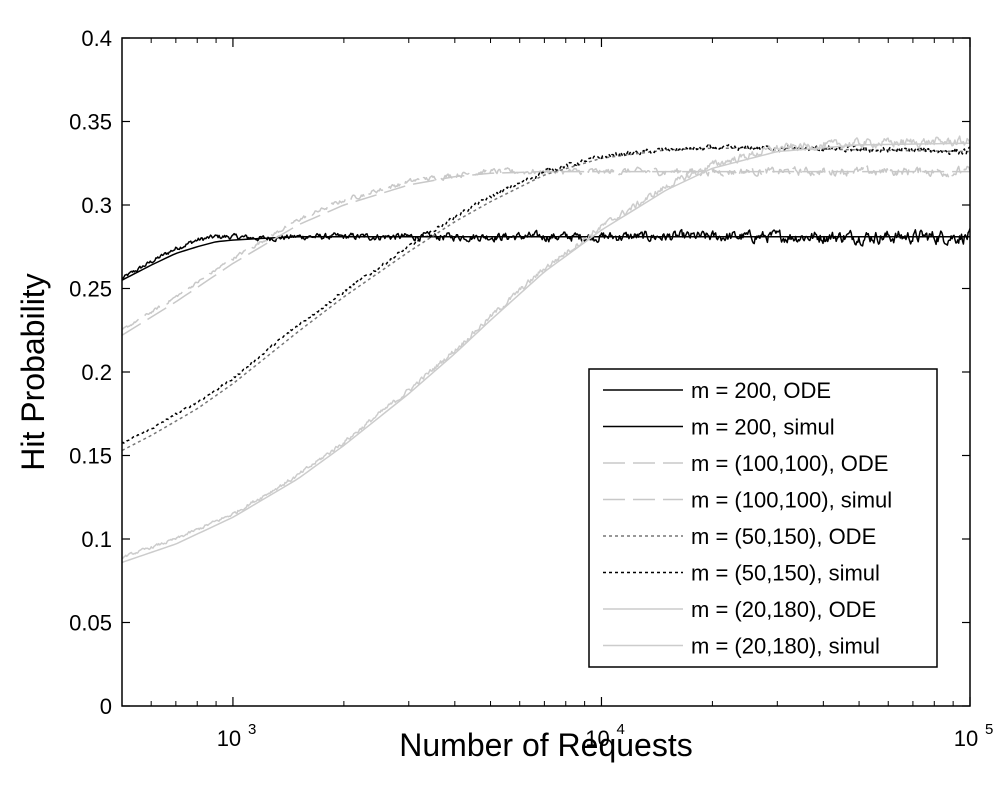  Describe the element at coordinates (96, 539) in the screenshot. I see `y-tick-label: 0.1` at that location.